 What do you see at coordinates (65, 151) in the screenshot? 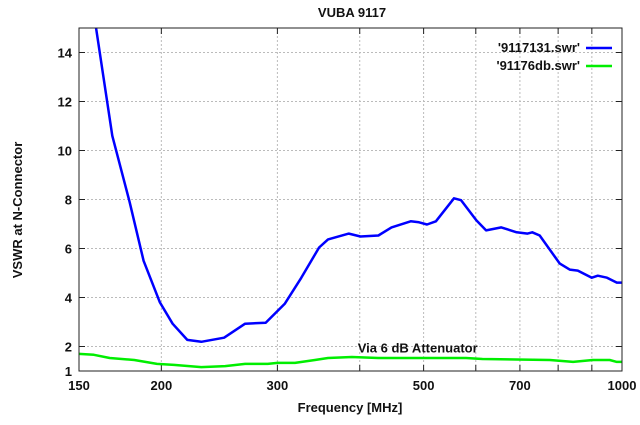
I see `y-tick-label: 10` at bounding box center [65, 151].